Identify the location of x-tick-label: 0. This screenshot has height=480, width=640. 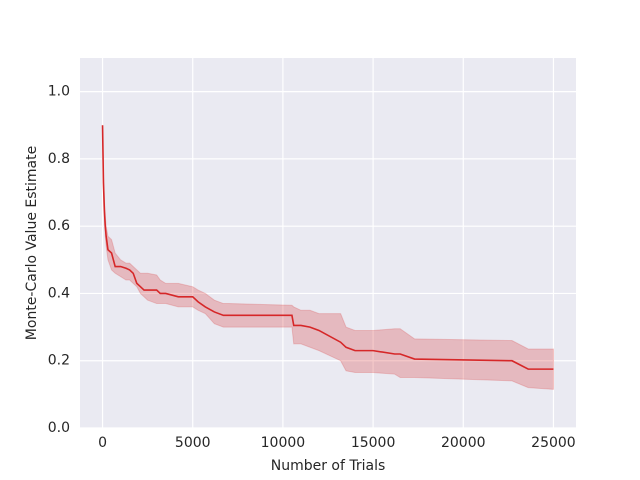
(102, 443).